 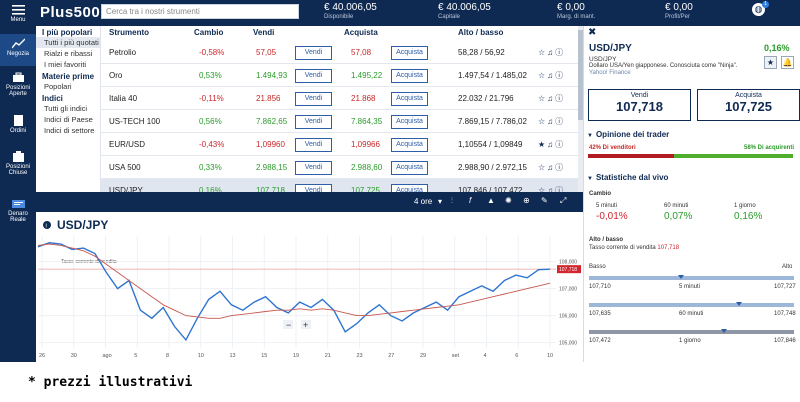 I want to click on pencil-icon: ✎, so click(x=544, y=200).